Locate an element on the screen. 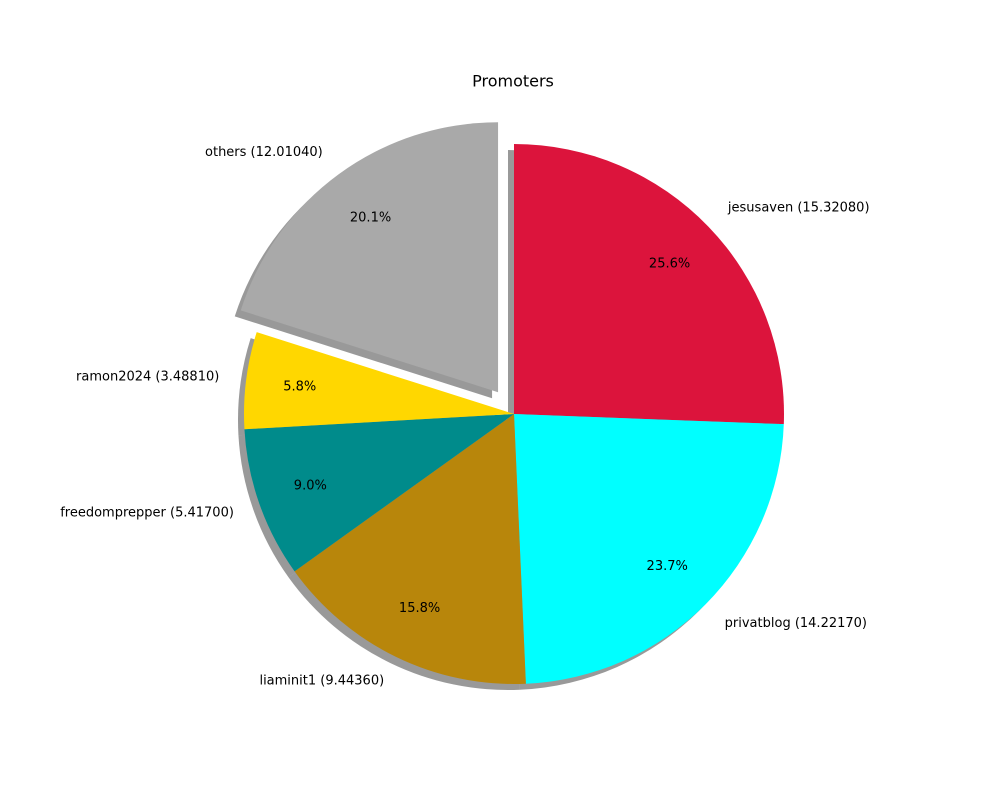  slice-label: ramon2024 (3.48810) is located at coordinates (147, 376).